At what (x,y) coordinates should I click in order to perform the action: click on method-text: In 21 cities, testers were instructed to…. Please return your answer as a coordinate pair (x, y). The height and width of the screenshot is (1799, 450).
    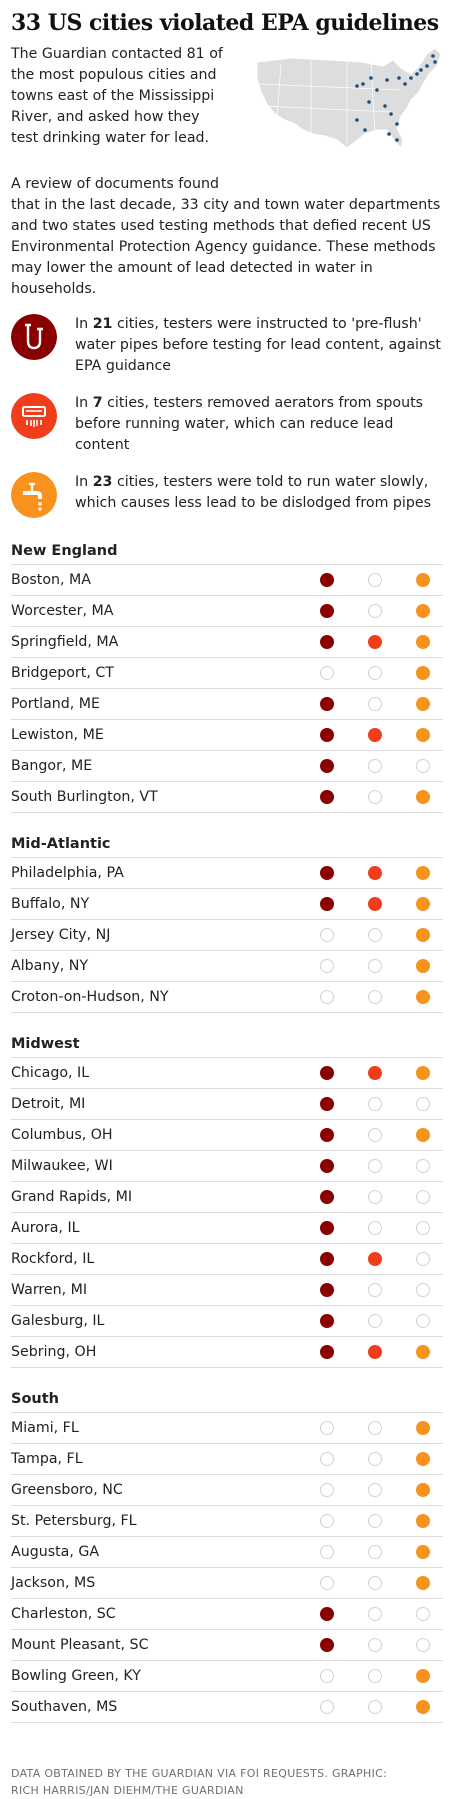
    Looking at the image, I should click on (258, 345).